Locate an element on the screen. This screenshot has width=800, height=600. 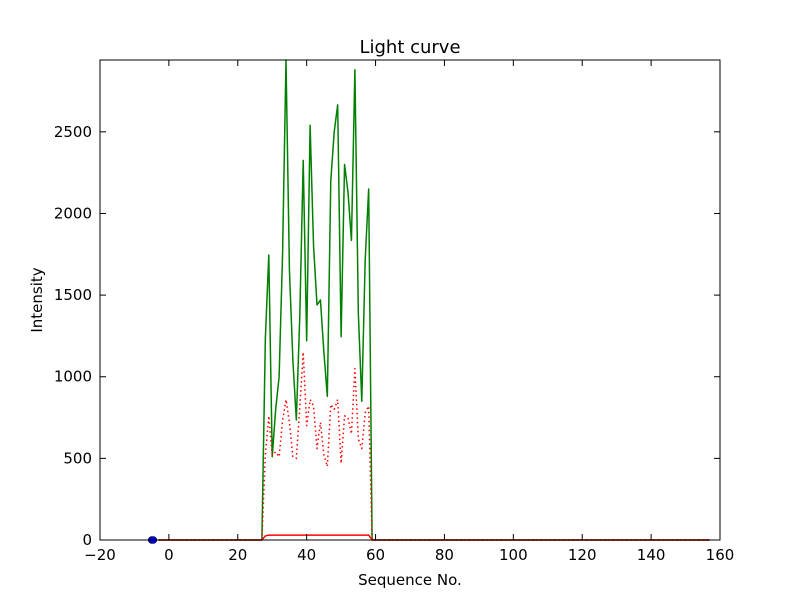
x-tick-label: 40 is located at coordinates (306, 555).